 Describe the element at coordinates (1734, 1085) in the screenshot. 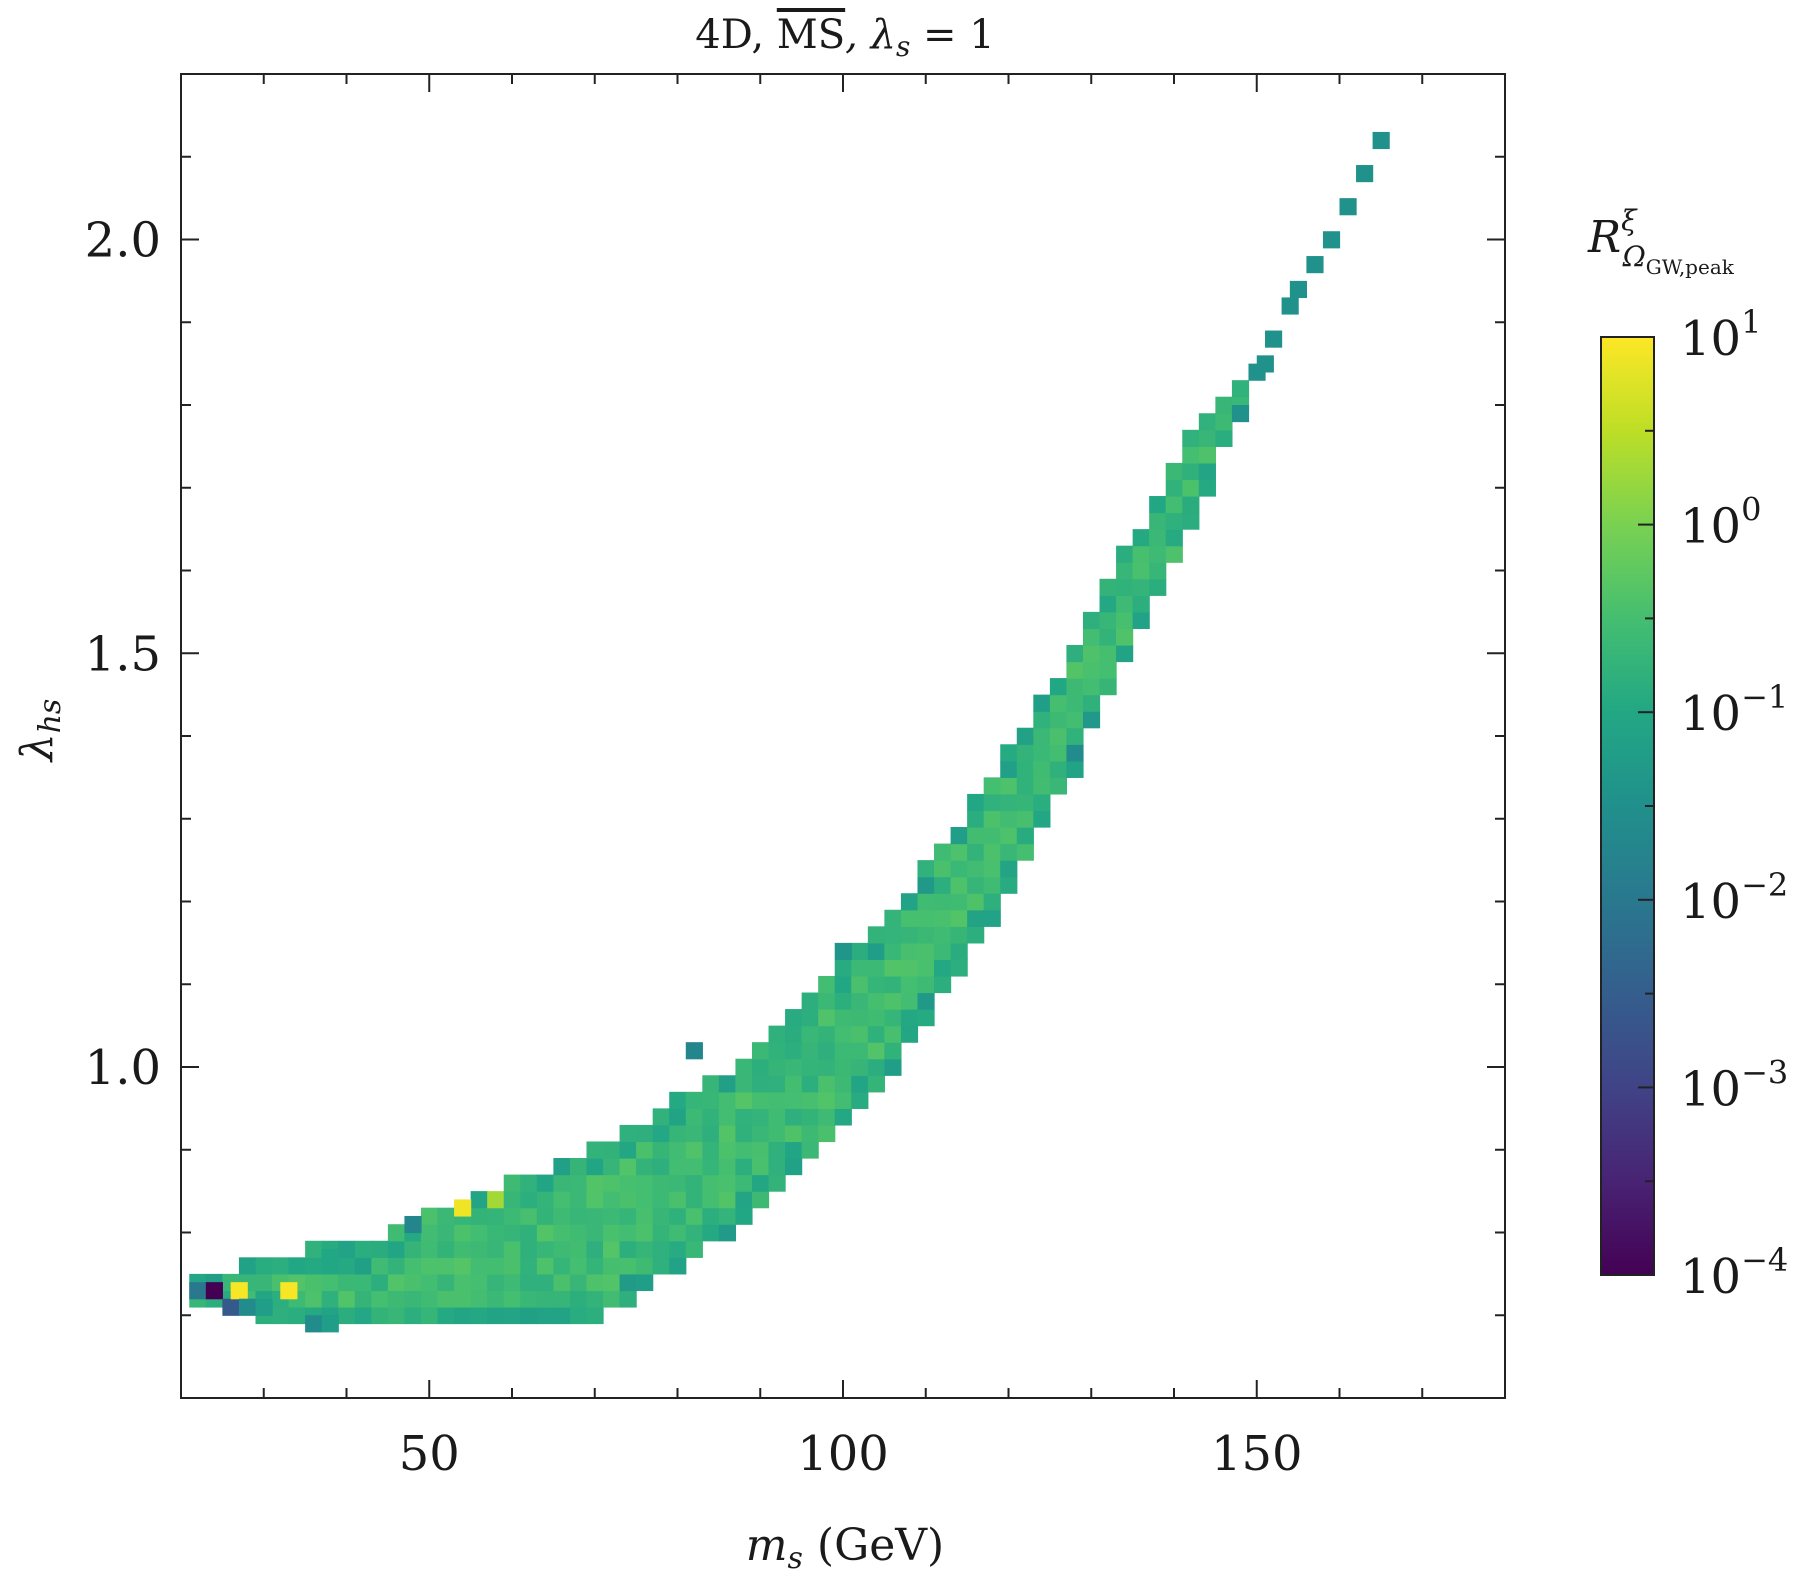

I see `colorbar-tick-label: 10−3` at that location.